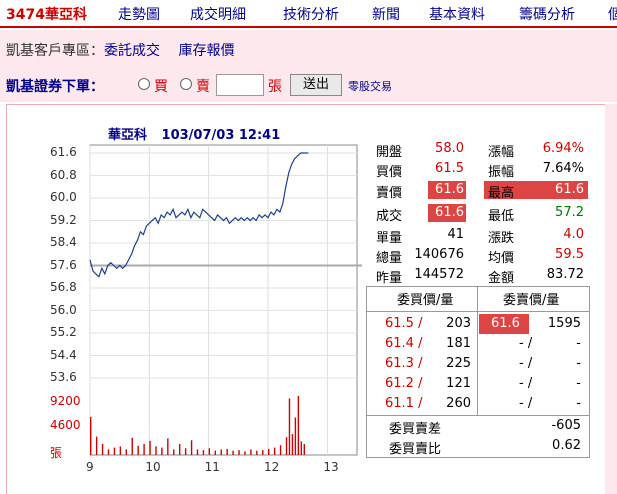  Describe the element at coordinates (449, 168) in the screenshot. I see `quote-value: 61.5` at that location.